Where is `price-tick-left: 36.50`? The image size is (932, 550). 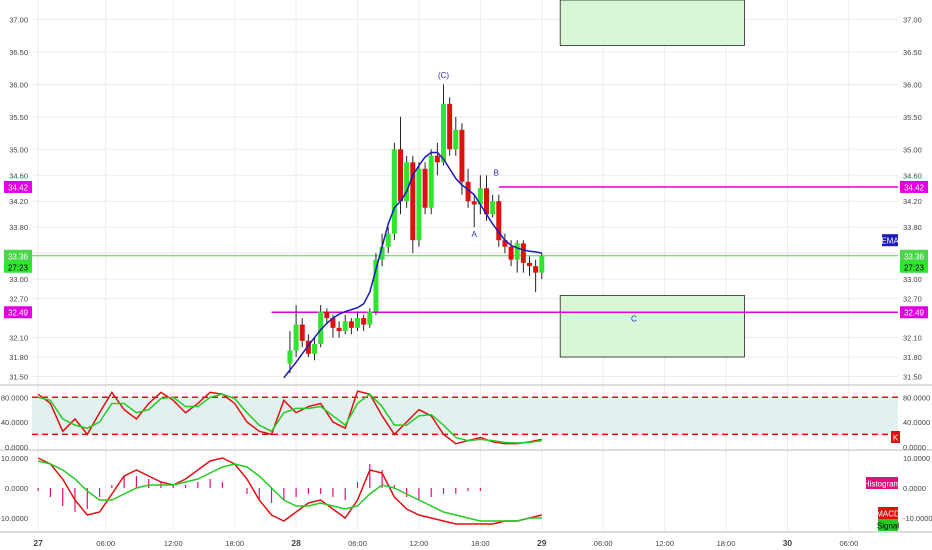
price-tick-left: 36.50 is located at coordinates (18, 52).